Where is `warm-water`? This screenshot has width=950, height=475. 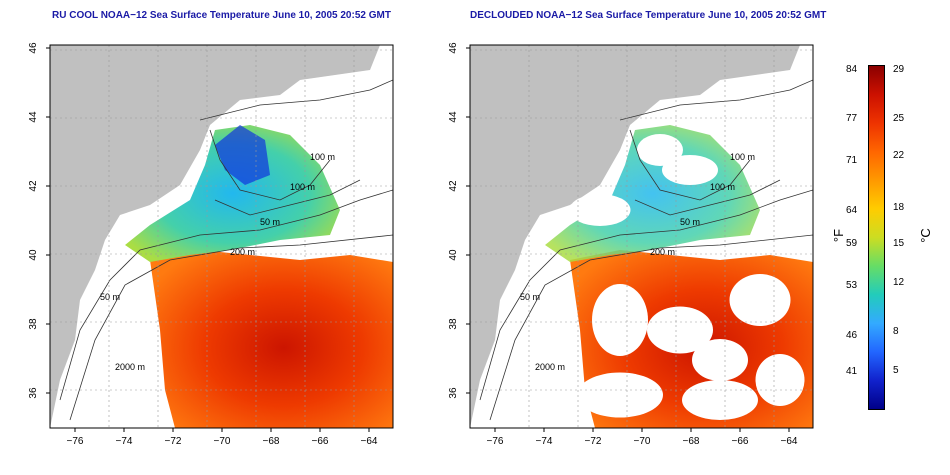 warm-water is located at coordinates (271, 339).